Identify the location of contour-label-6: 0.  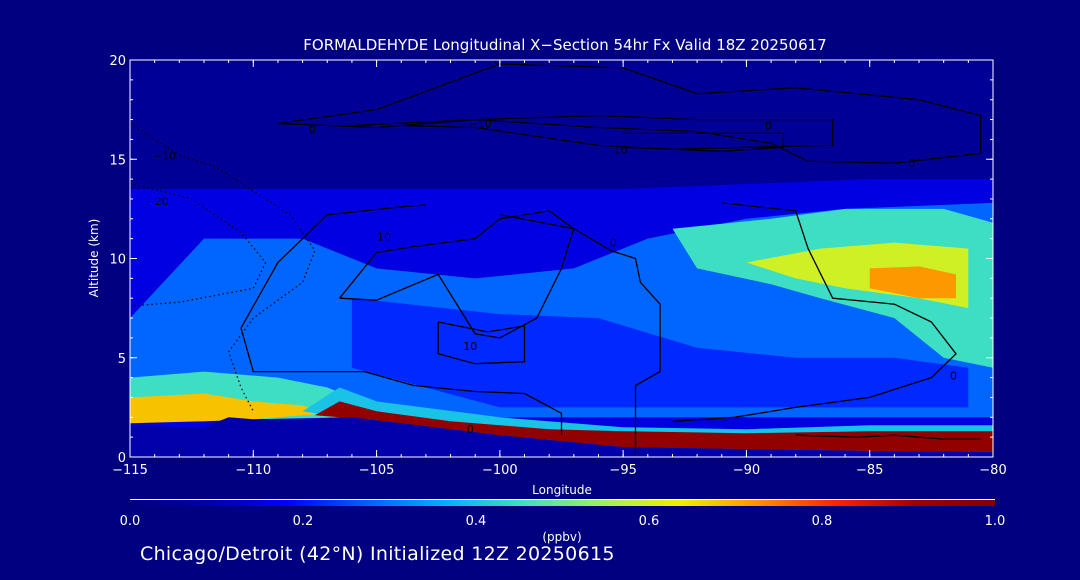
(911, 163).